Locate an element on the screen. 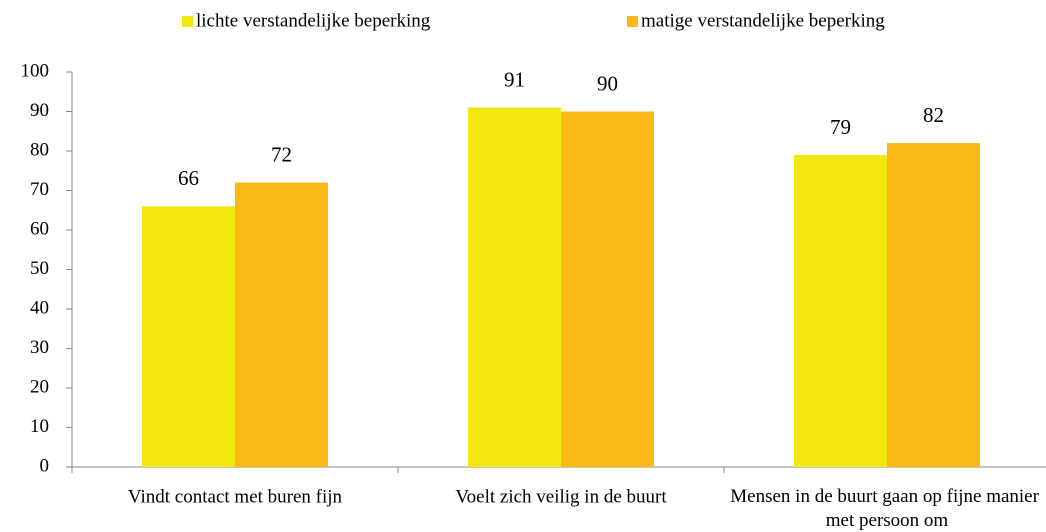 Image resolution: width=1046 pixels, height=532 pixels. y-tick-label: 50 is located at coordinates (39, 268).